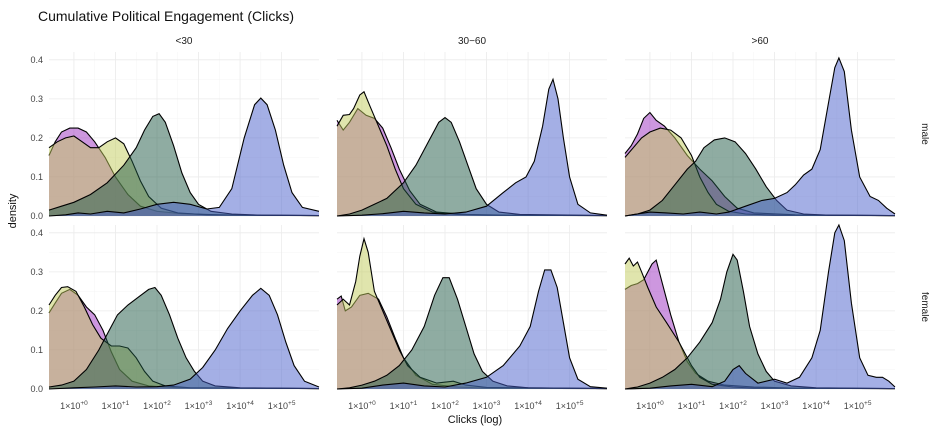 The height and width of the screenshot is (428, 929). Describe the element at coordinates (760, 41) in the screenshot. I see `facet-label-col: >60` at that location.